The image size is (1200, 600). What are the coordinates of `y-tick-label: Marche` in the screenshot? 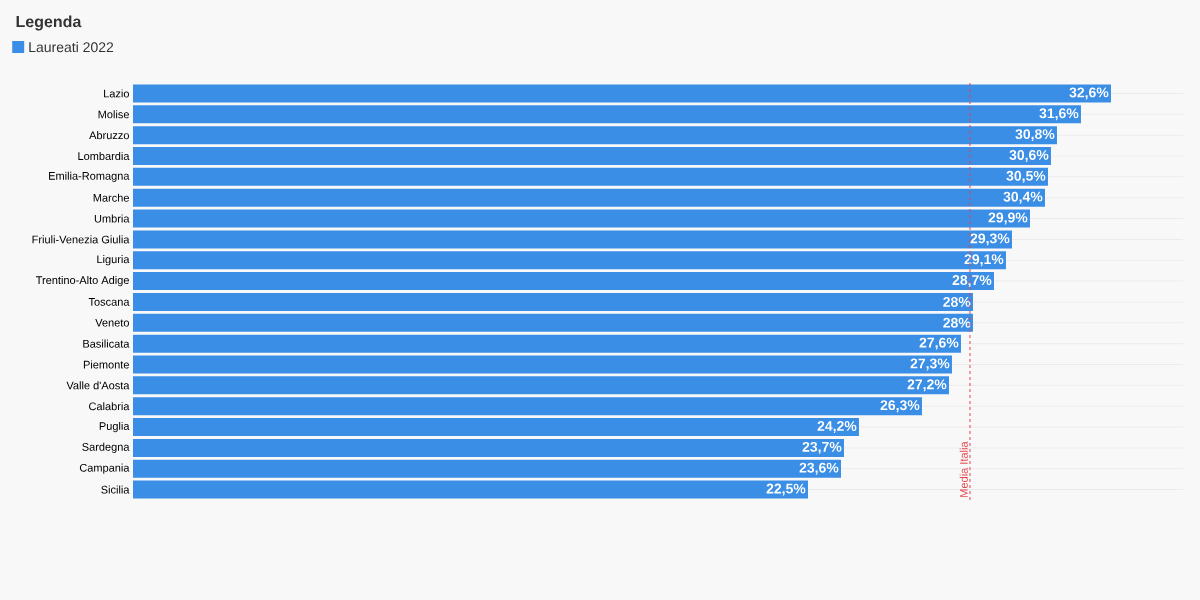 It's located at (111, 197).